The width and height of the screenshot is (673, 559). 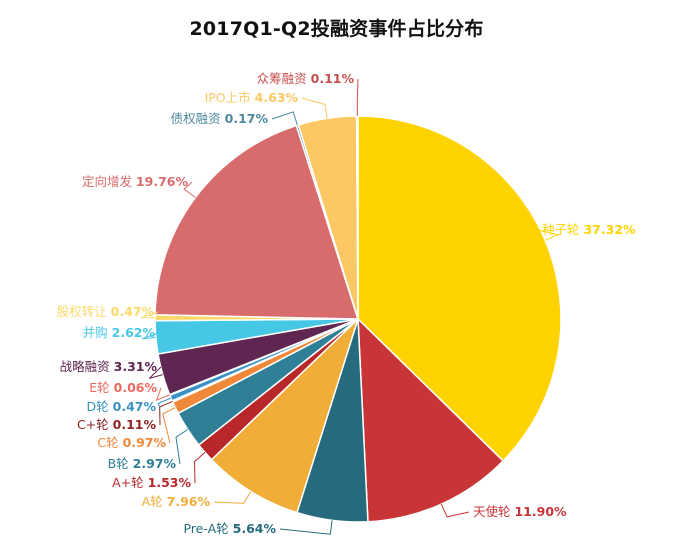 What do you see at coordinates (255, 528) in the screenshot?
I see `data-label-value: 5.64%` at bounding box center [255, 528].